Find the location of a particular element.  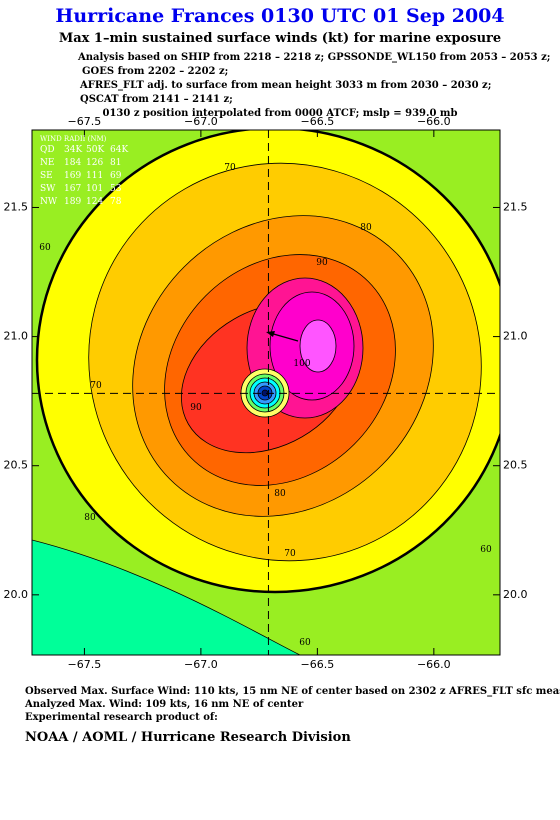

radii-header: 50K is located at coordinates (95, 150).